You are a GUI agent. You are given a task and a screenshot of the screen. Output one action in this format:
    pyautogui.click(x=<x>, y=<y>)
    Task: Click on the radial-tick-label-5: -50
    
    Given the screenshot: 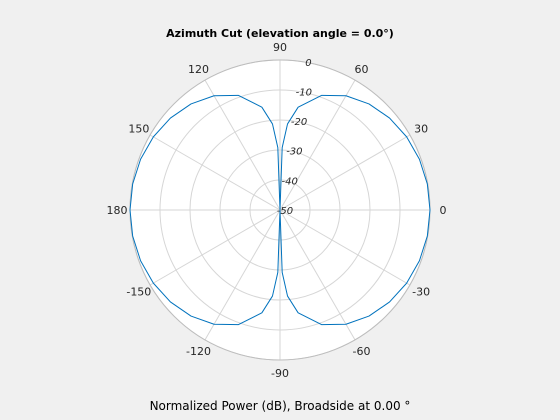 What is the action you would take?
    pyautogui.click(x=285, y=211)
    